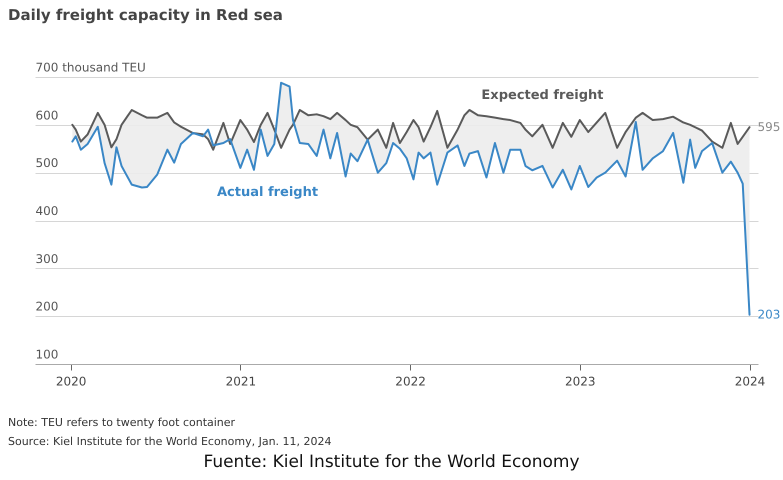 The width and height of the screenshot is (783, 480). I want to click on y-tick-label: 200, so click(47, 307).